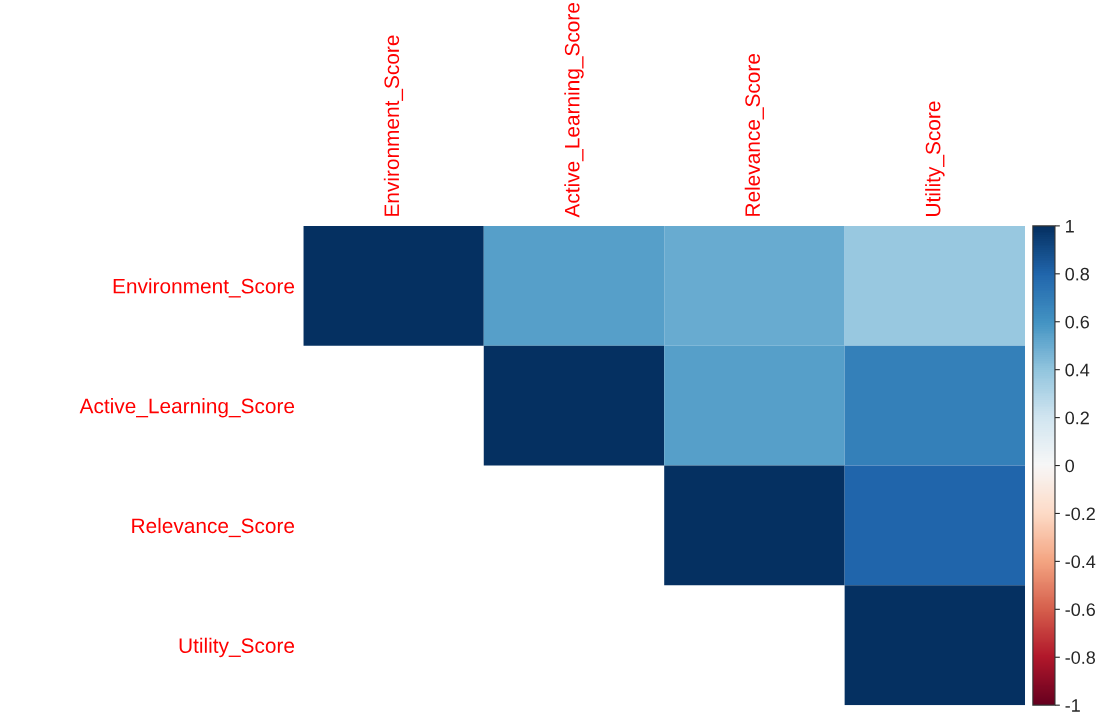 Image resolution: width=1107 pixels, height=724 pixels. Describe the element at coordinates (1077, 418) in the screenshot. I see `color-bar-label: 0.2` at that location.